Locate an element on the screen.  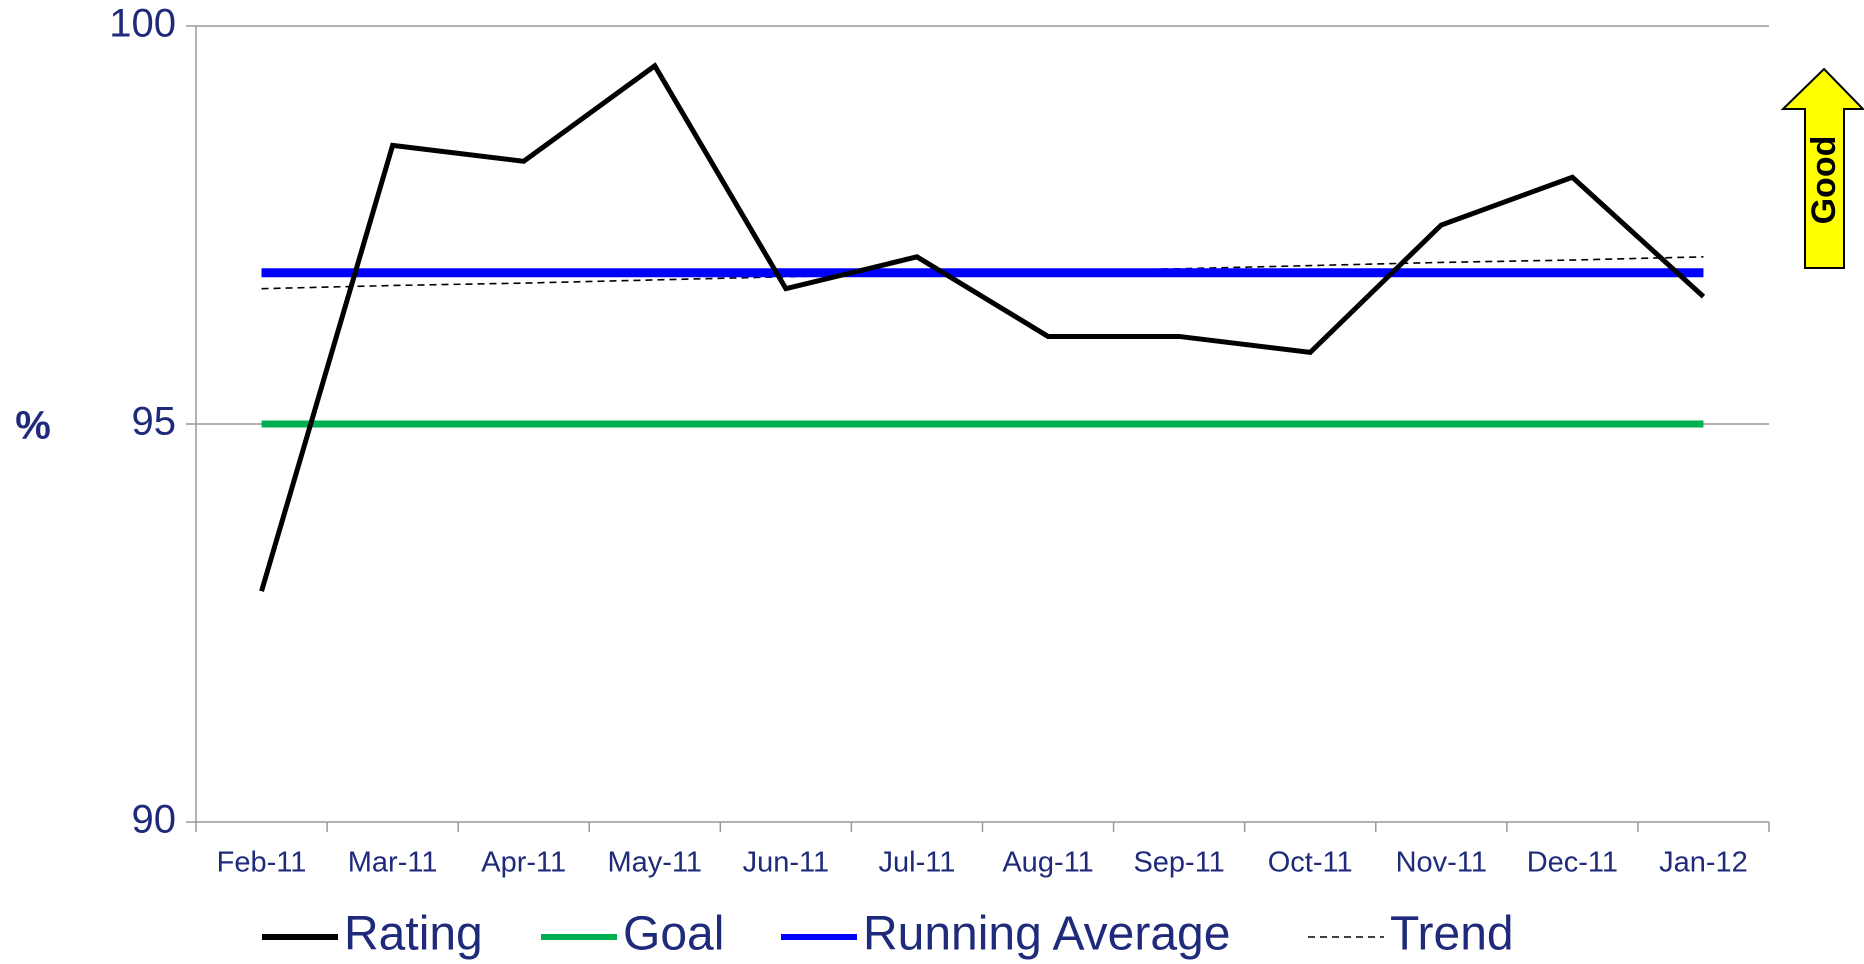
x-tick-label: Oct-11 is located at coordinates (1310, 863).